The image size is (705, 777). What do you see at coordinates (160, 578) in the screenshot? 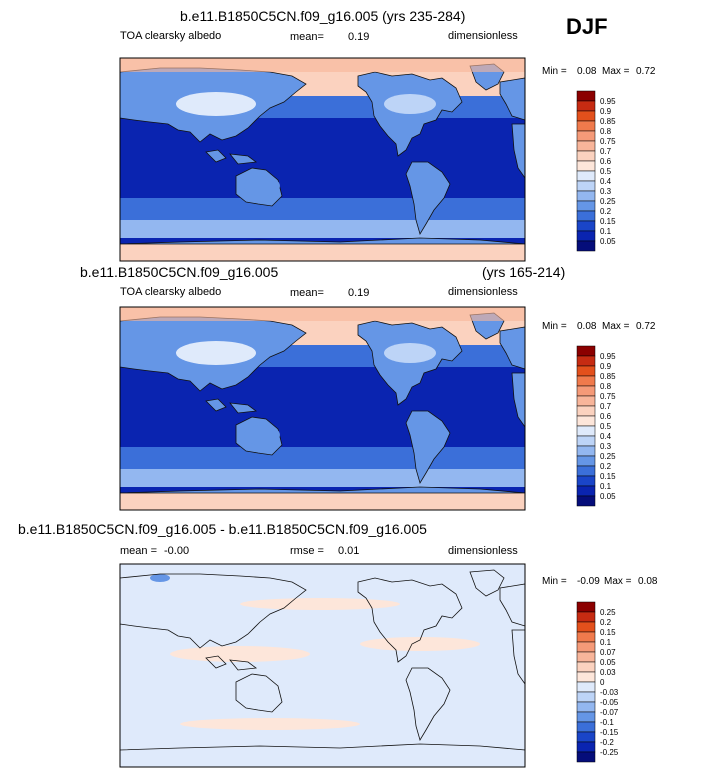
I see `panel3-anomaly-negative` at bounding box center [160, 578].